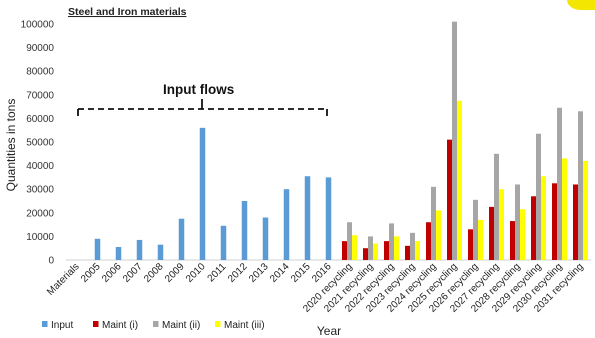 This screenshot has width=595, height=338. I want to click on bar-maint-iii-2022-recycling, so click(396, 248).